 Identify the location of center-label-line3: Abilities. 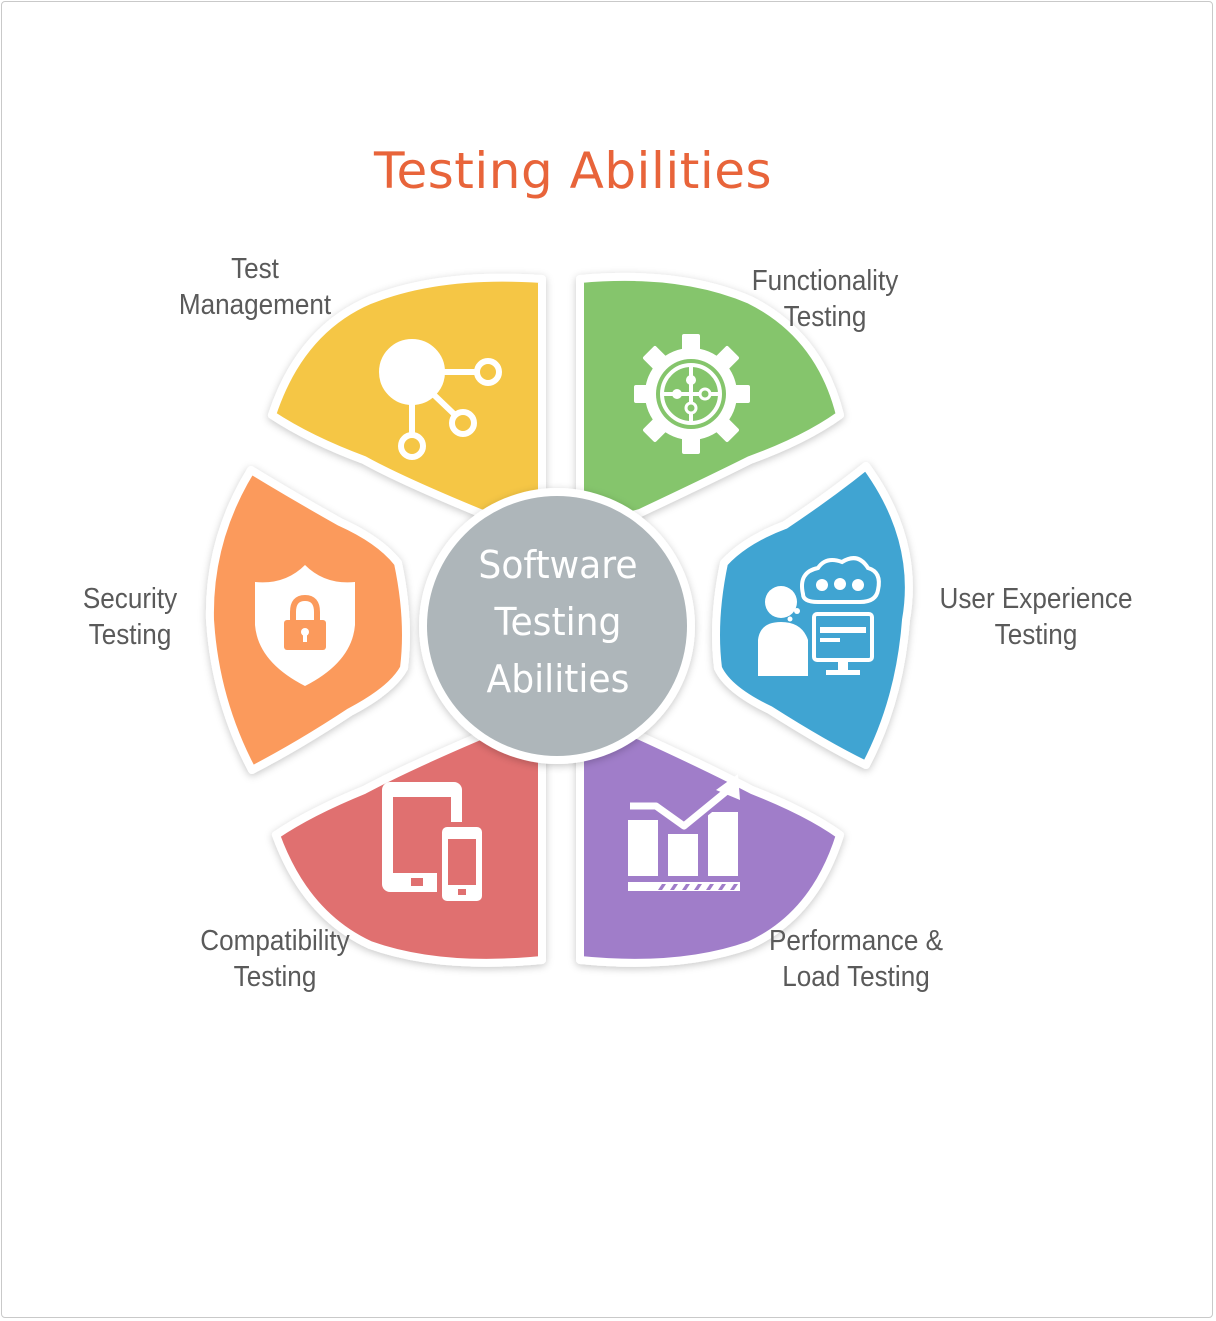
(558, 679).